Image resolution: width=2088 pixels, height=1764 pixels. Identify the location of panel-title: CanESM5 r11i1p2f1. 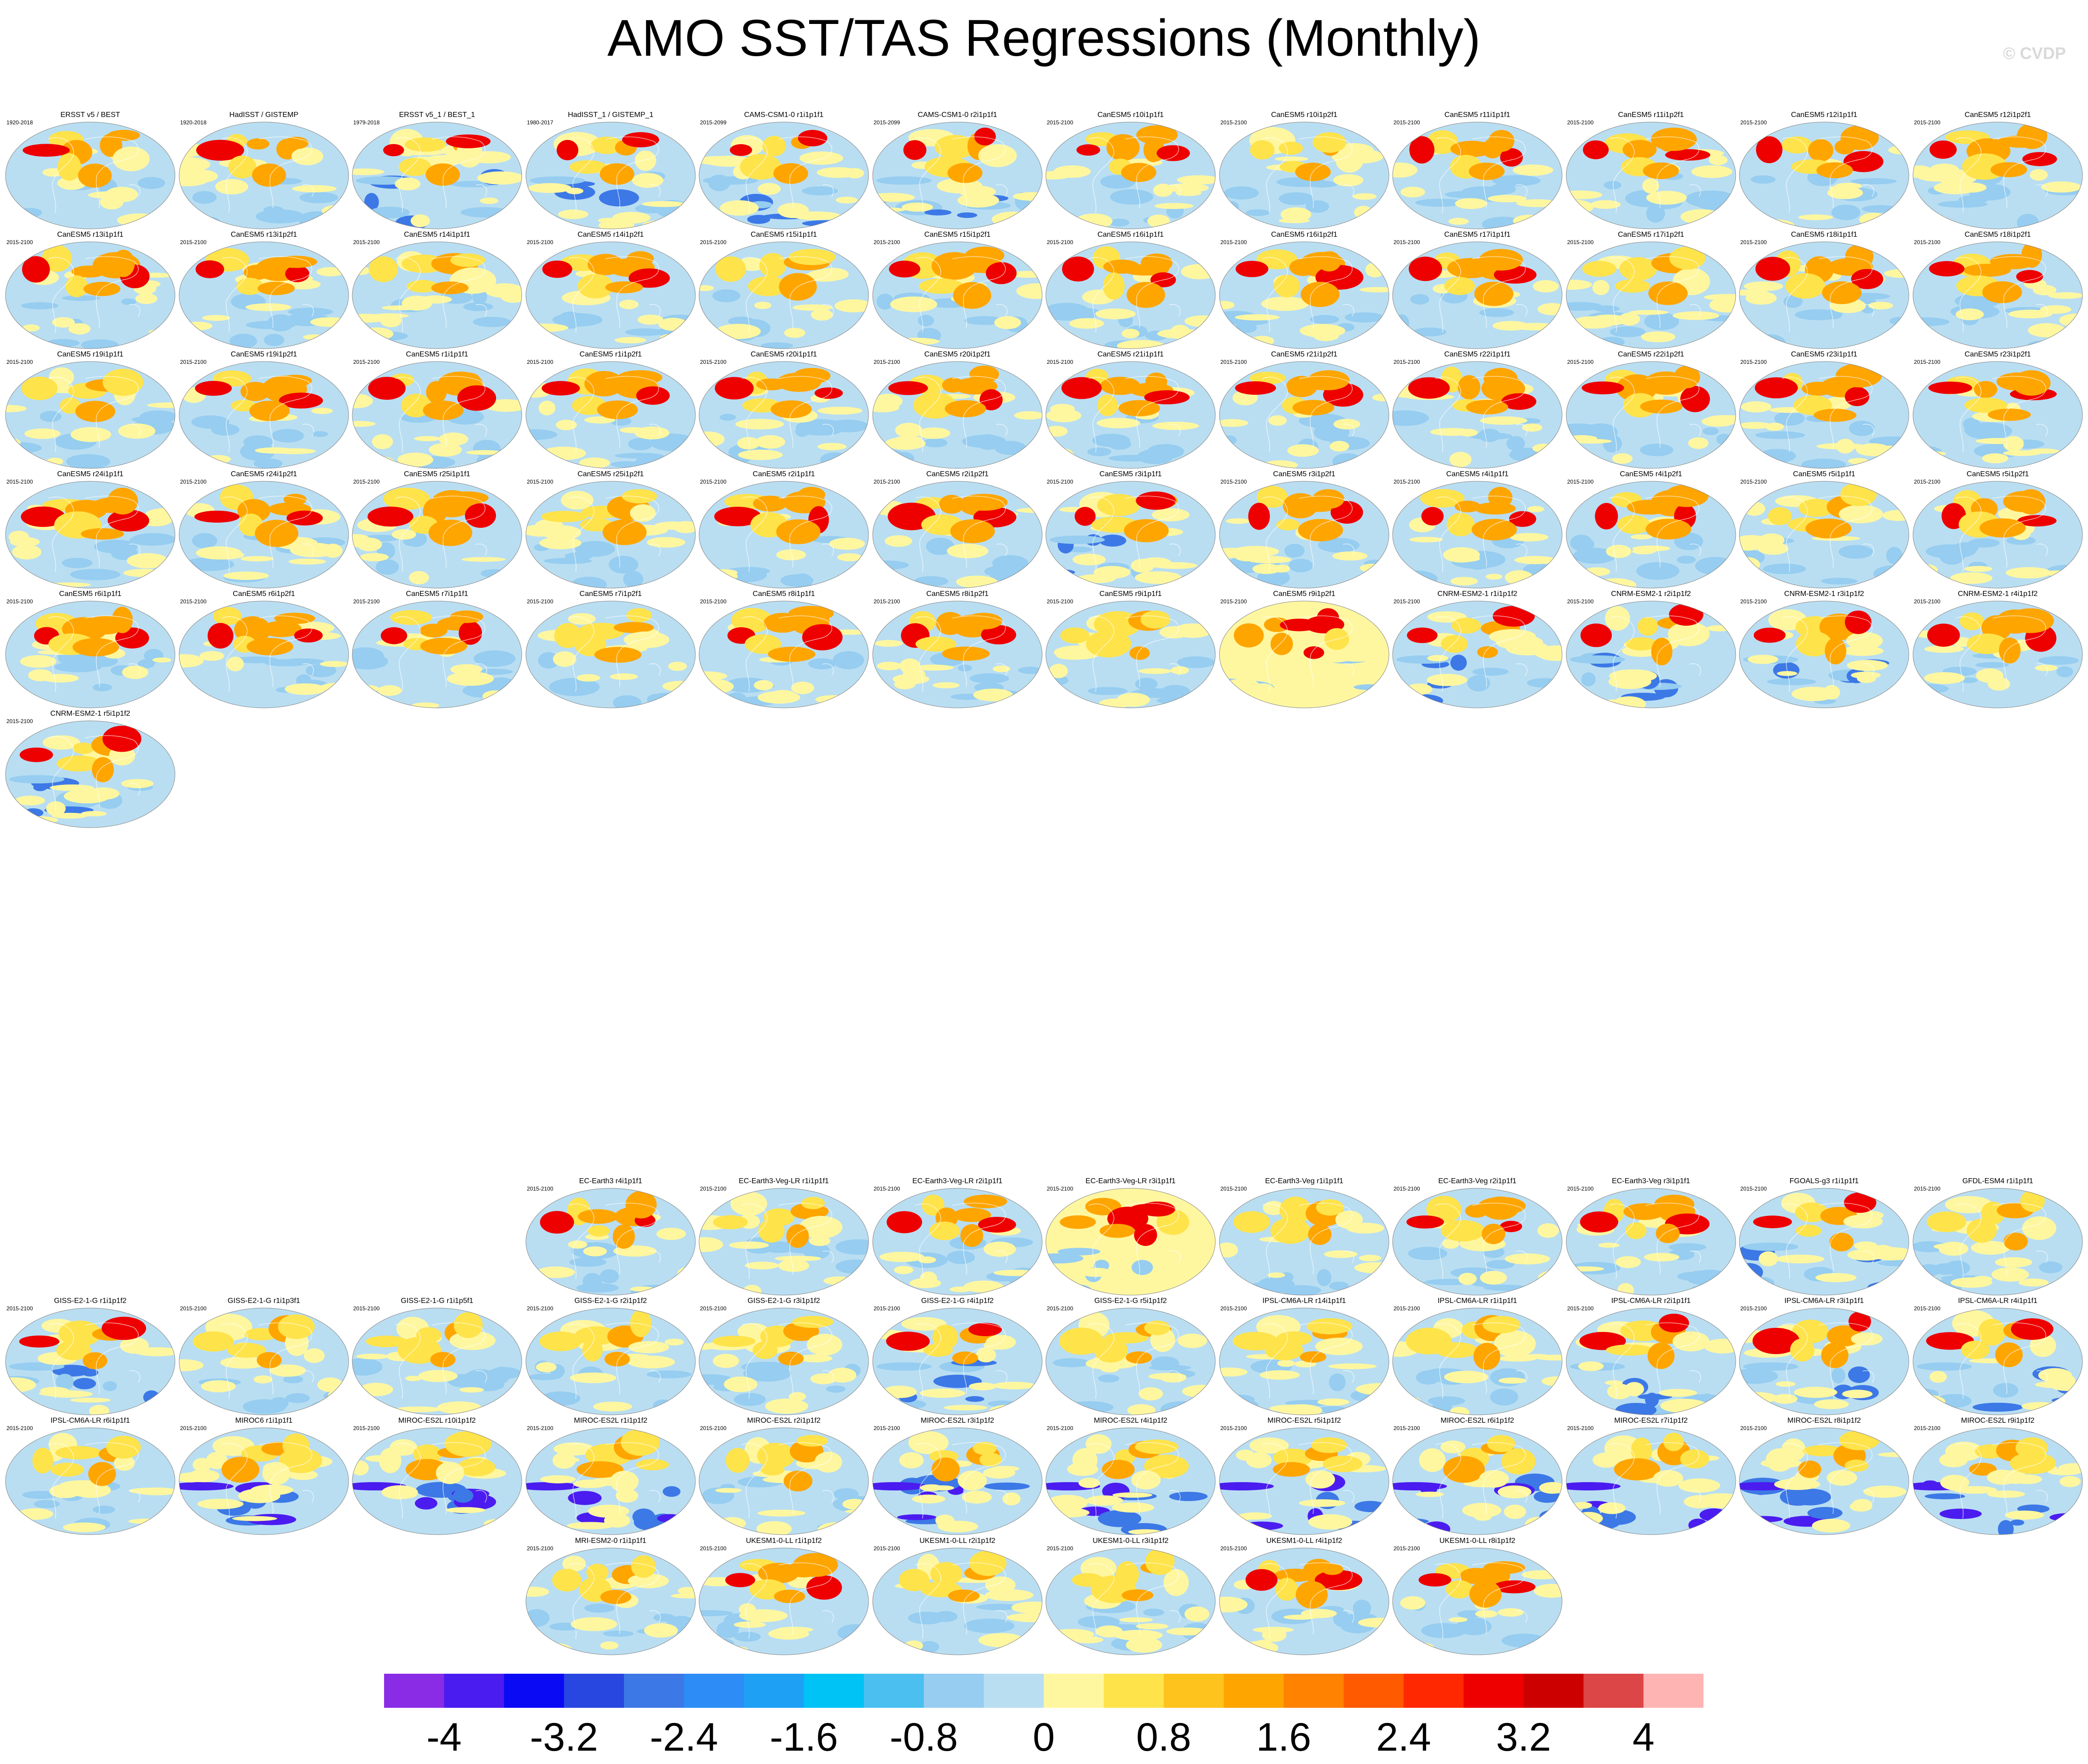
(1651, 115).